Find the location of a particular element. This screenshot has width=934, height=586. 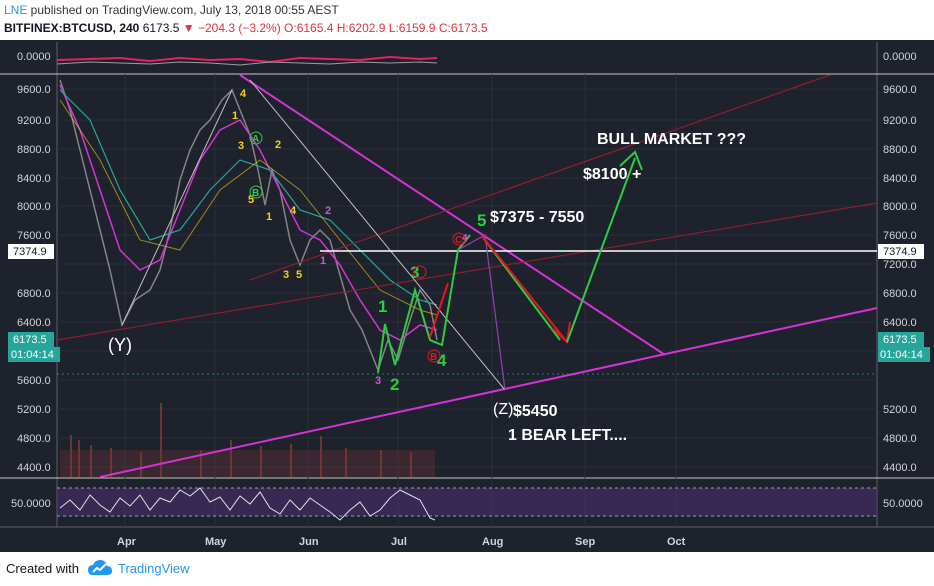

rsi-panel: 50.0000 50.0000 is located at coordinates (467, 504).